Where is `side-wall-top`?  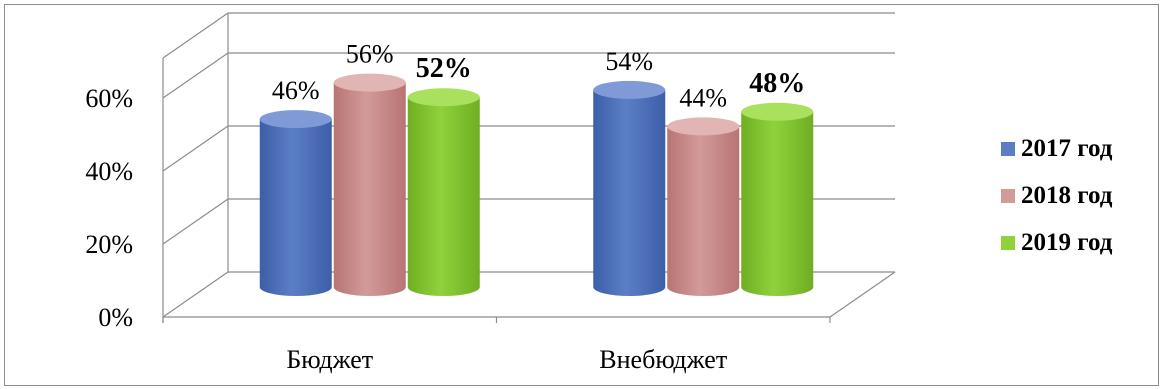
side-wall-top is located at coordinates (195, 35).